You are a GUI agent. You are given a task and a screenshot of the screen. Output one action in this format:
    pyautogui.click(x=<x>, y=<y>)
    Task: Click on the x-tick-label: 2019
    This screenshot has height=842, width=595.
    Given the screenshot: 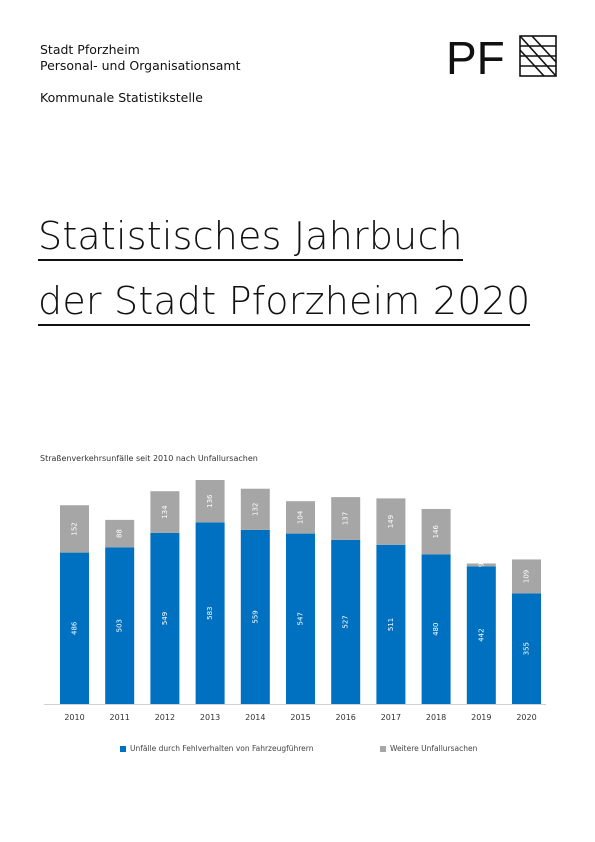 What is the action you would take?
    pyautogui.click(x=481, y=717)
    